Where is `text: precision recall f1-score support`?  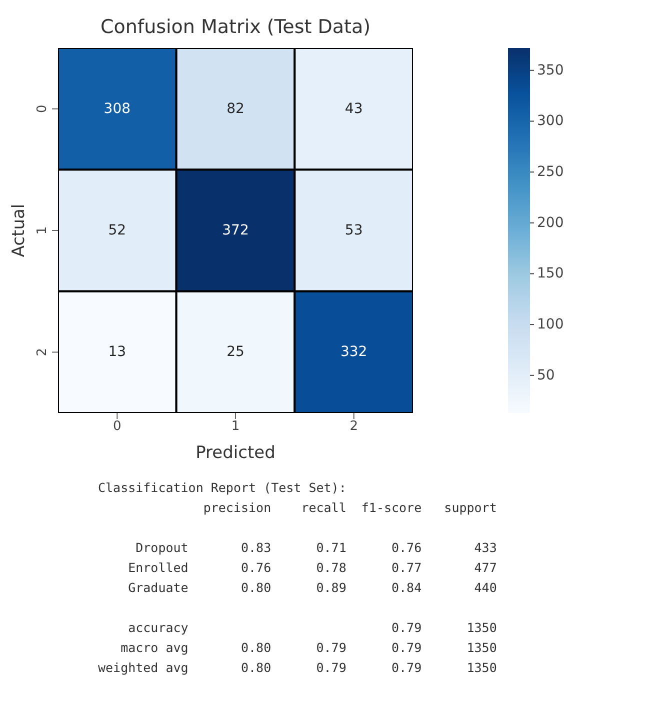
text: precision recall f1-score support is located at coordinates (350, 508).